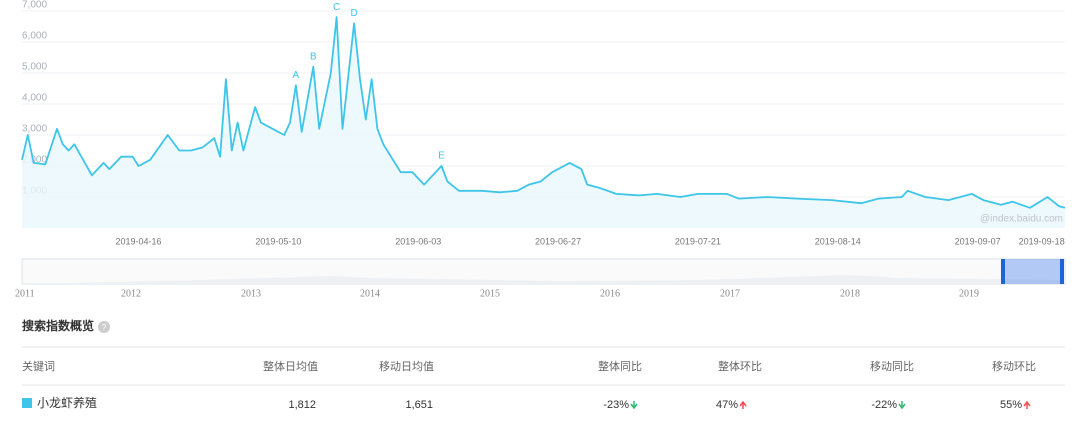 Image resolution: width=1080 pixels, height=427 pixels. I want to click on annotation: C, so click(336, 7).